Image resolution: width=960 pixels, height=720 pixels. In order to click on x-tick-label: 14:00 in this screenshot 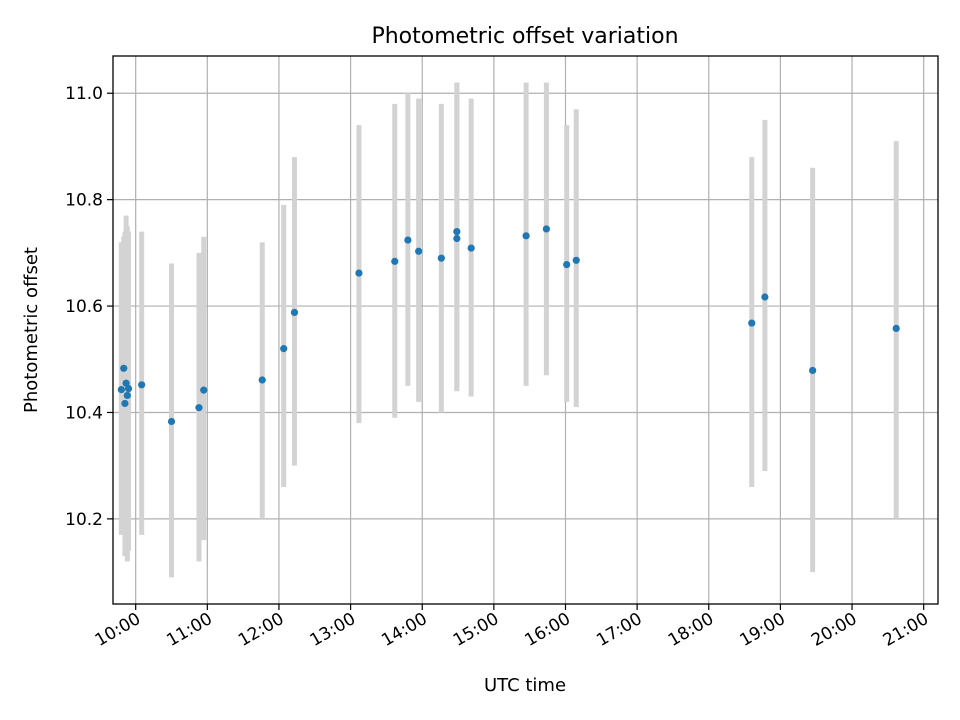, I will do `click(404, 630)`.